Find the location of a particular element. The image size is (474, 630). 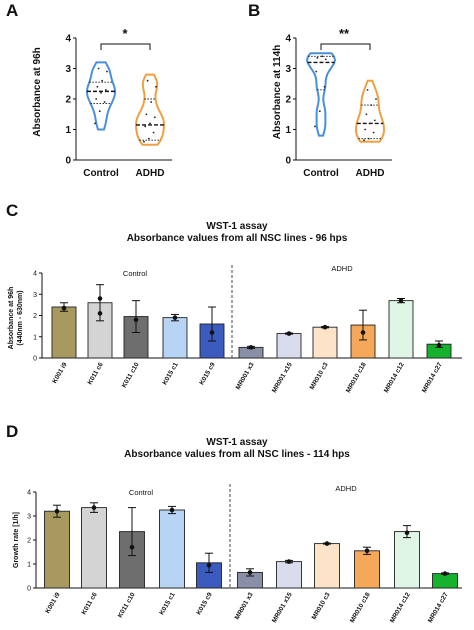

panel-c-category-label: MR010 c3 is located at coordinates (319, 376).